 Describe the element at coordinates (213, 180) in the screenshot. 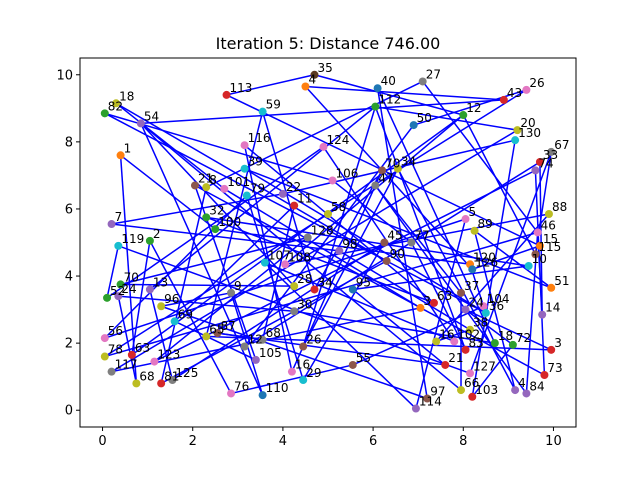

I see `city-label: 8` at that location.